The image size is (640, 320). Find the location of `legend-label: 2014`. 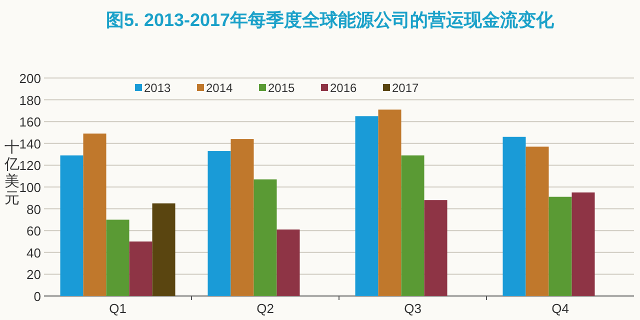

legend-label: 2014 is located at coordinates (220, 88).